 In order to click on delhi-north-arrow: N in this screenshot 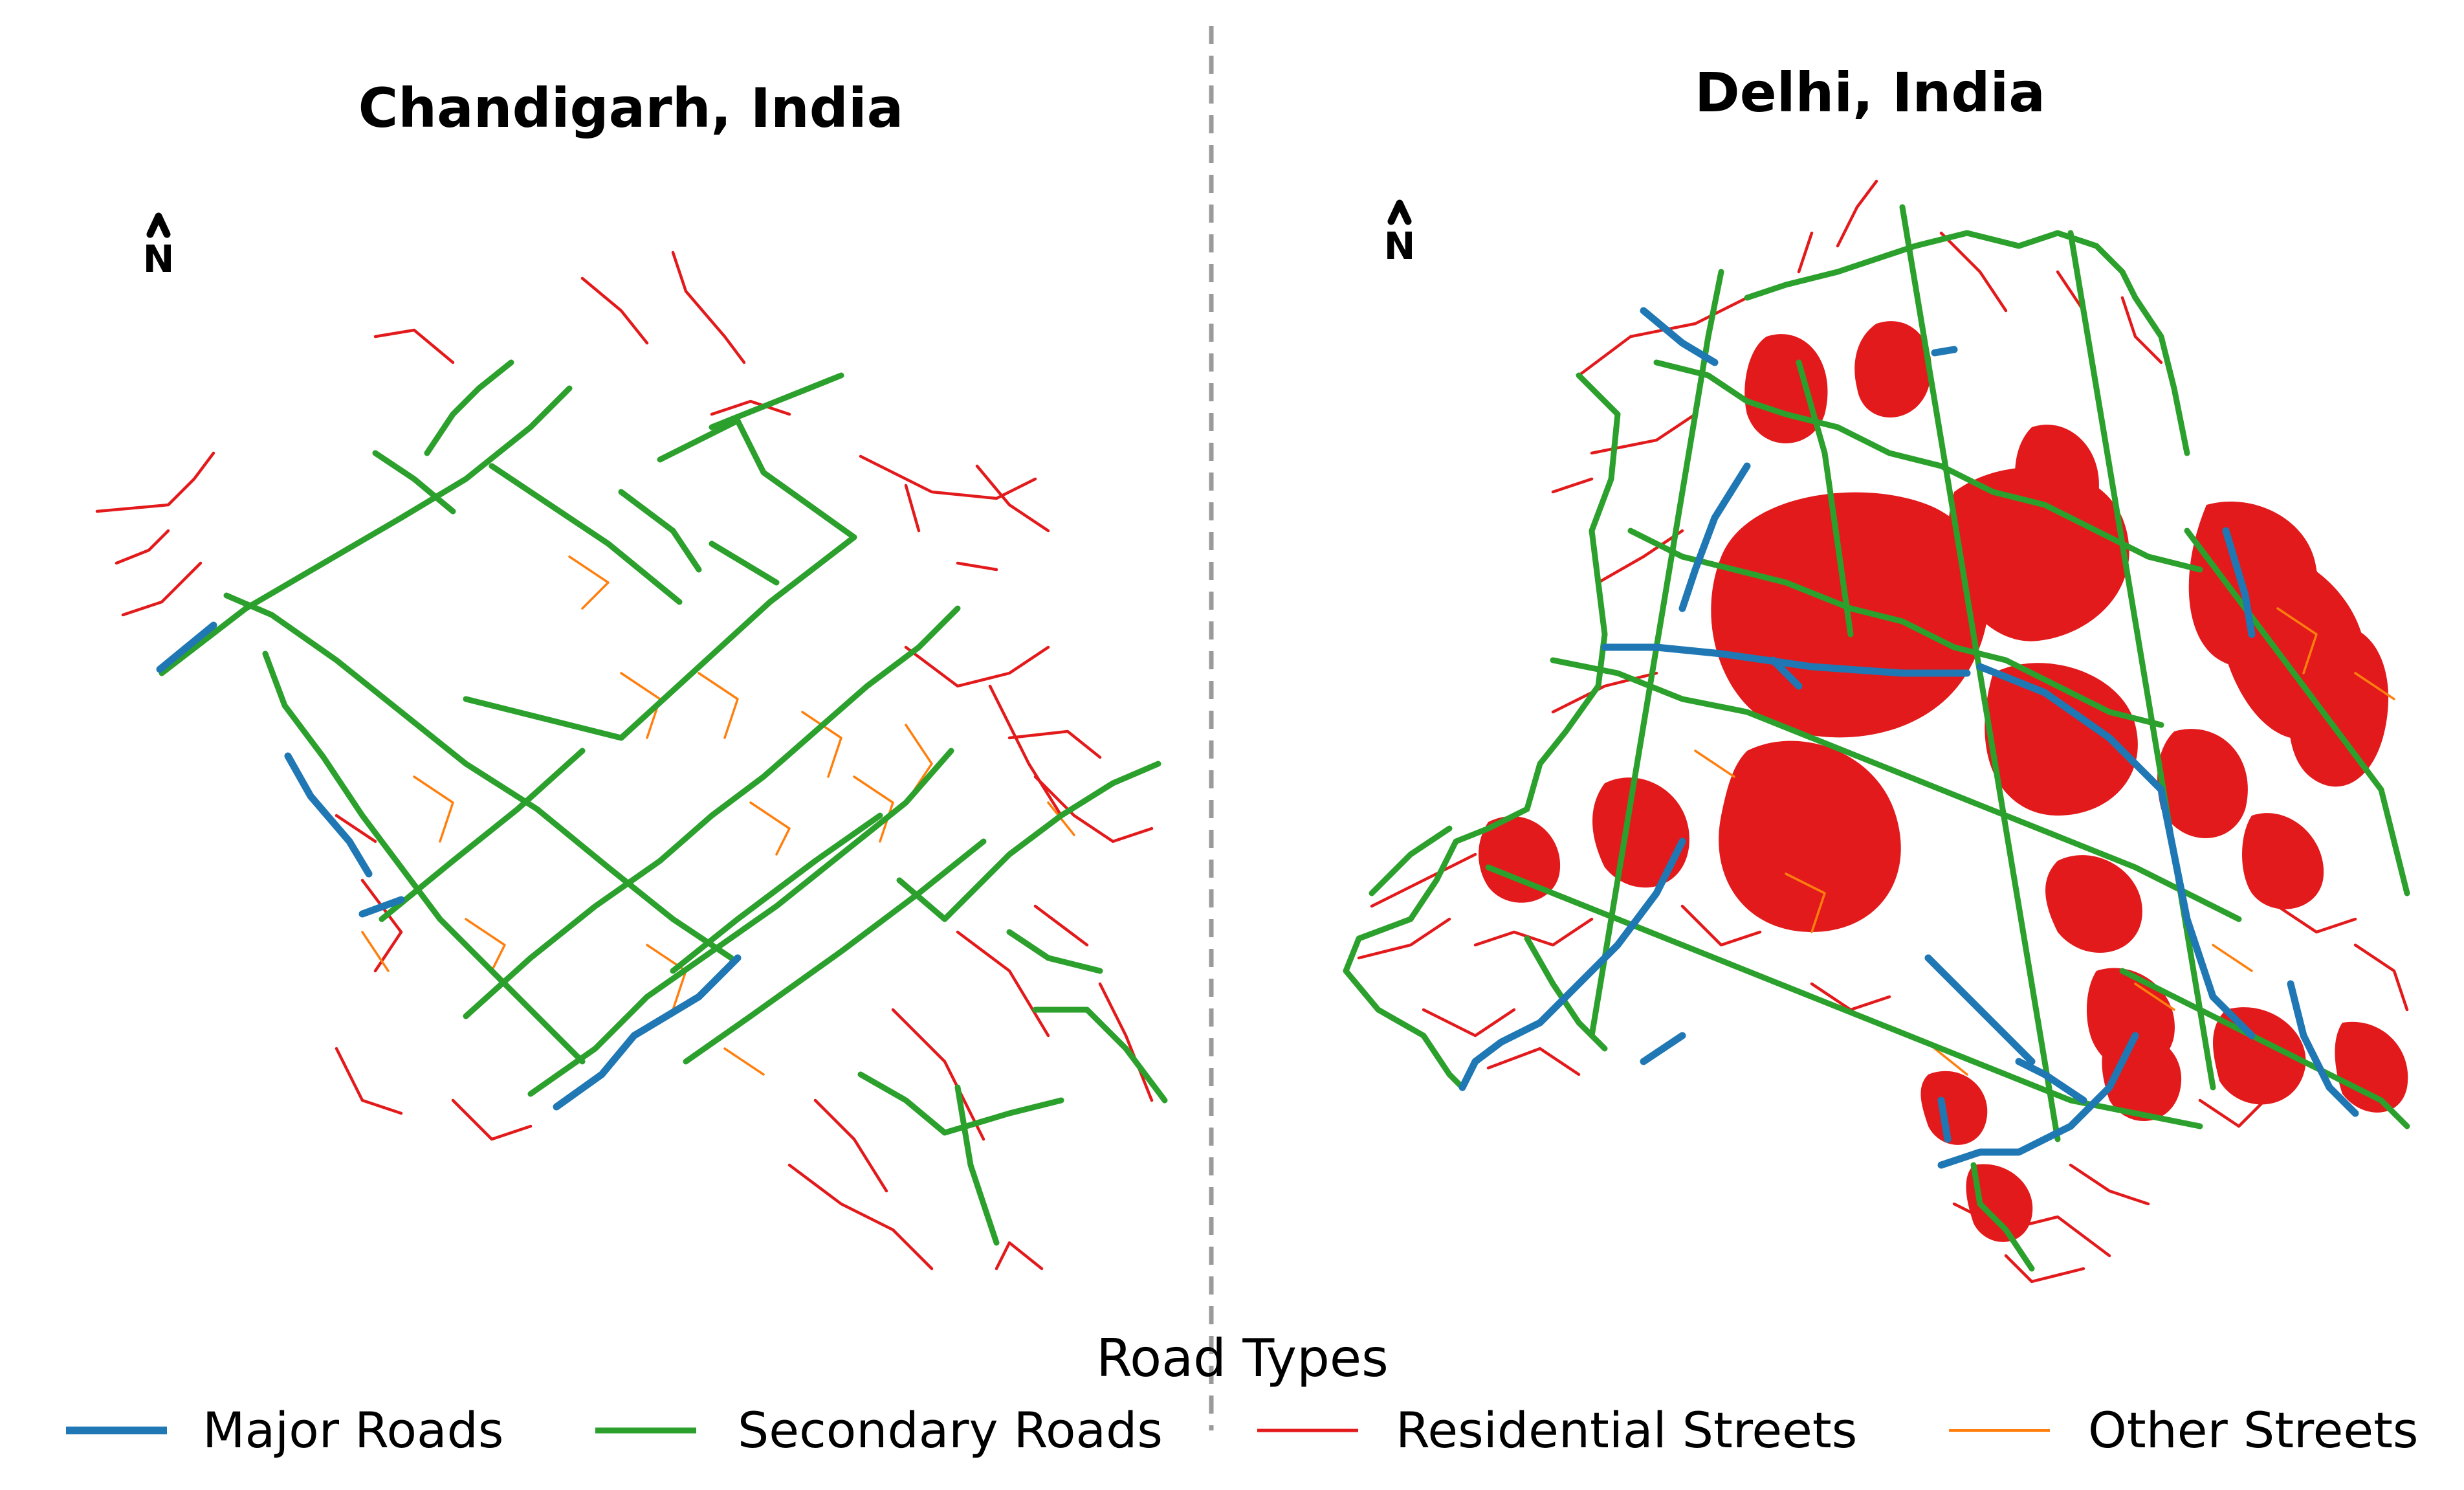, I will do `click(1400, 233)`.